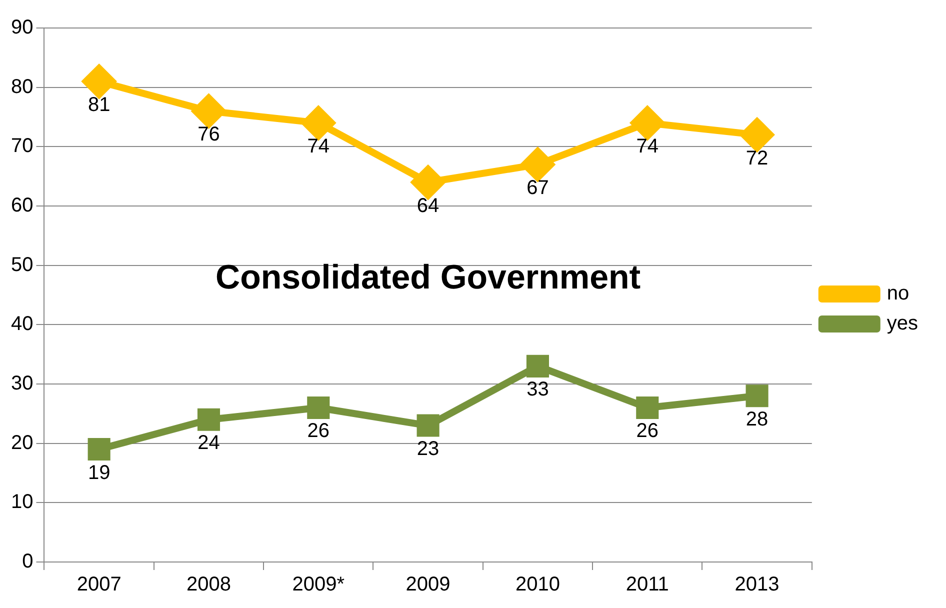 This screenshot has width=946, height=608. What do you see at coordinates (22, 146) in the screenshot?
I see `y-tick-label: 70` at bounding box center [22, 146].